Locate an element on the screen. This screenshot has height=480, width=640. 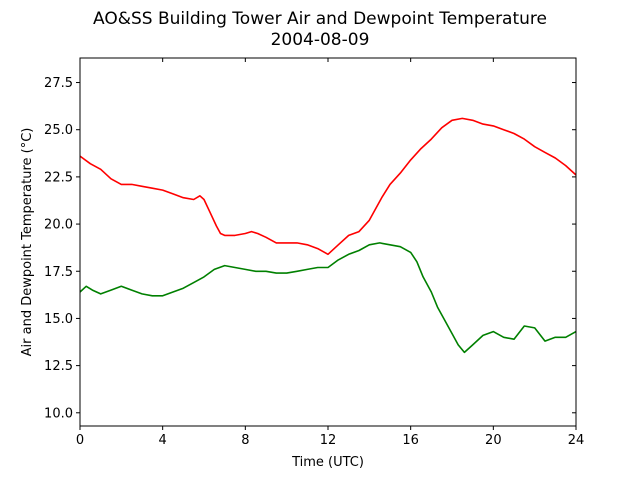
y-tick-label: 10.0 is located at coordinates (58, 413).